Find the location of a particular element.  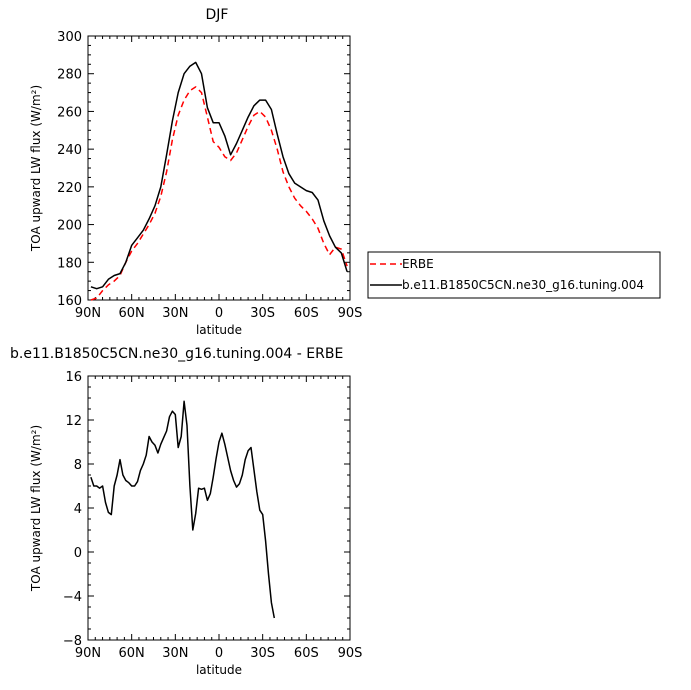

y-tick-label: 16 is located at coordinates (73, 377).